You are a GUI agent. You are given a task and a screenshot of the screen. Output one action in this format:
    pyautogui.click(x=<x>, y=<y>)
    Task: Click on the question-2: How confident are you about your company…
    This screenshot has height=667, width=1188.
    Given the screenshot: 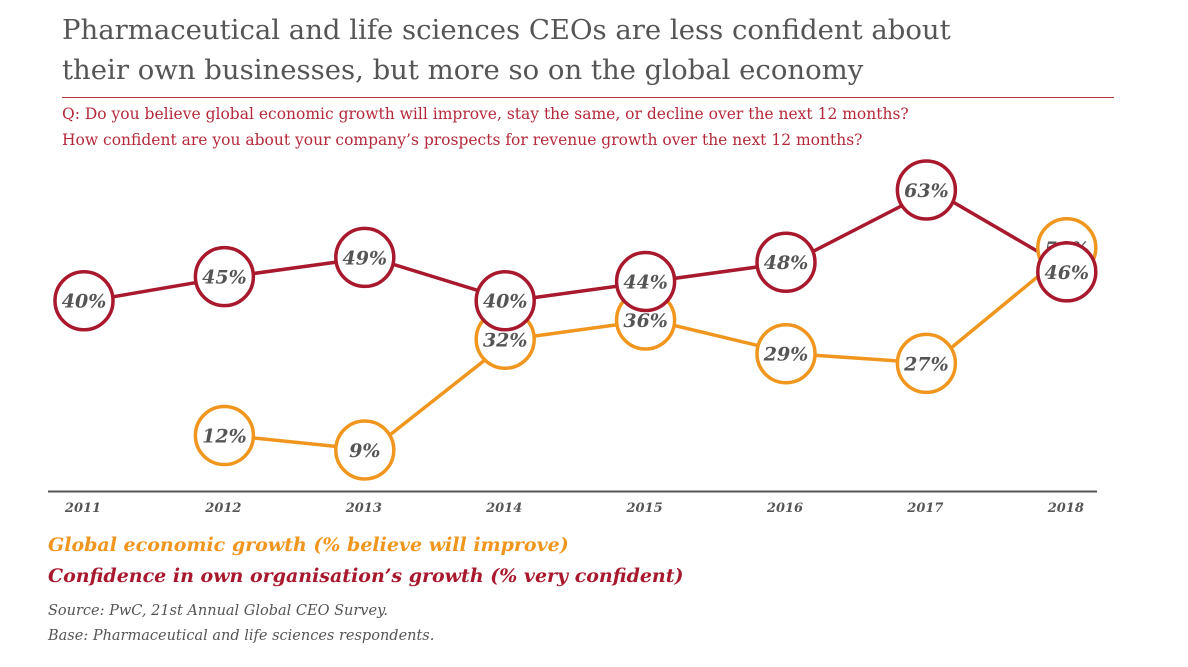 What is the action you would take?
    pyautogui.click(x=462, y=140)
    